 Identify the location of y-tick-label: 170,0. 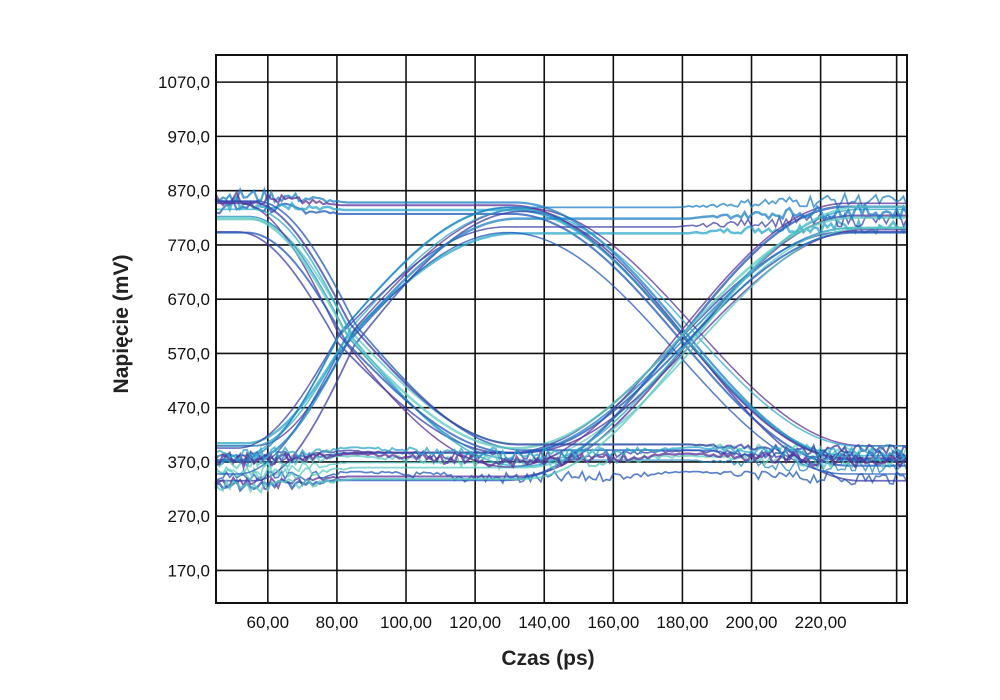
(188, 570).